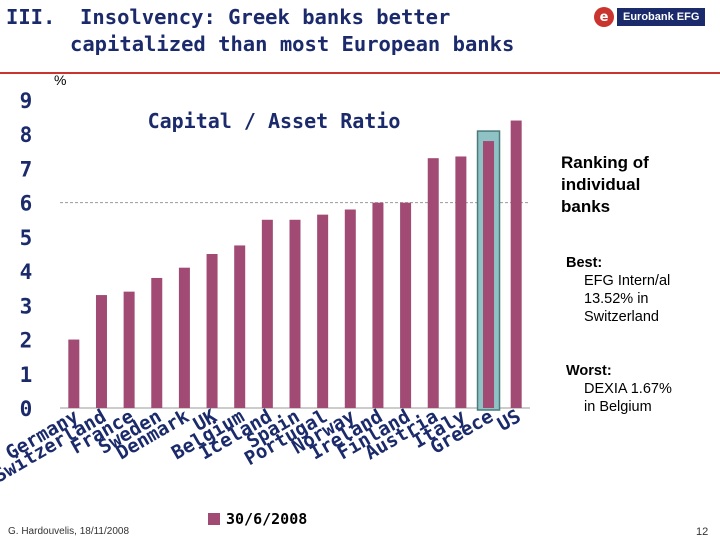  Describe the element at coordinates (586, 206) in the screenshot. I see `ranking-line-3: banks` at that location.